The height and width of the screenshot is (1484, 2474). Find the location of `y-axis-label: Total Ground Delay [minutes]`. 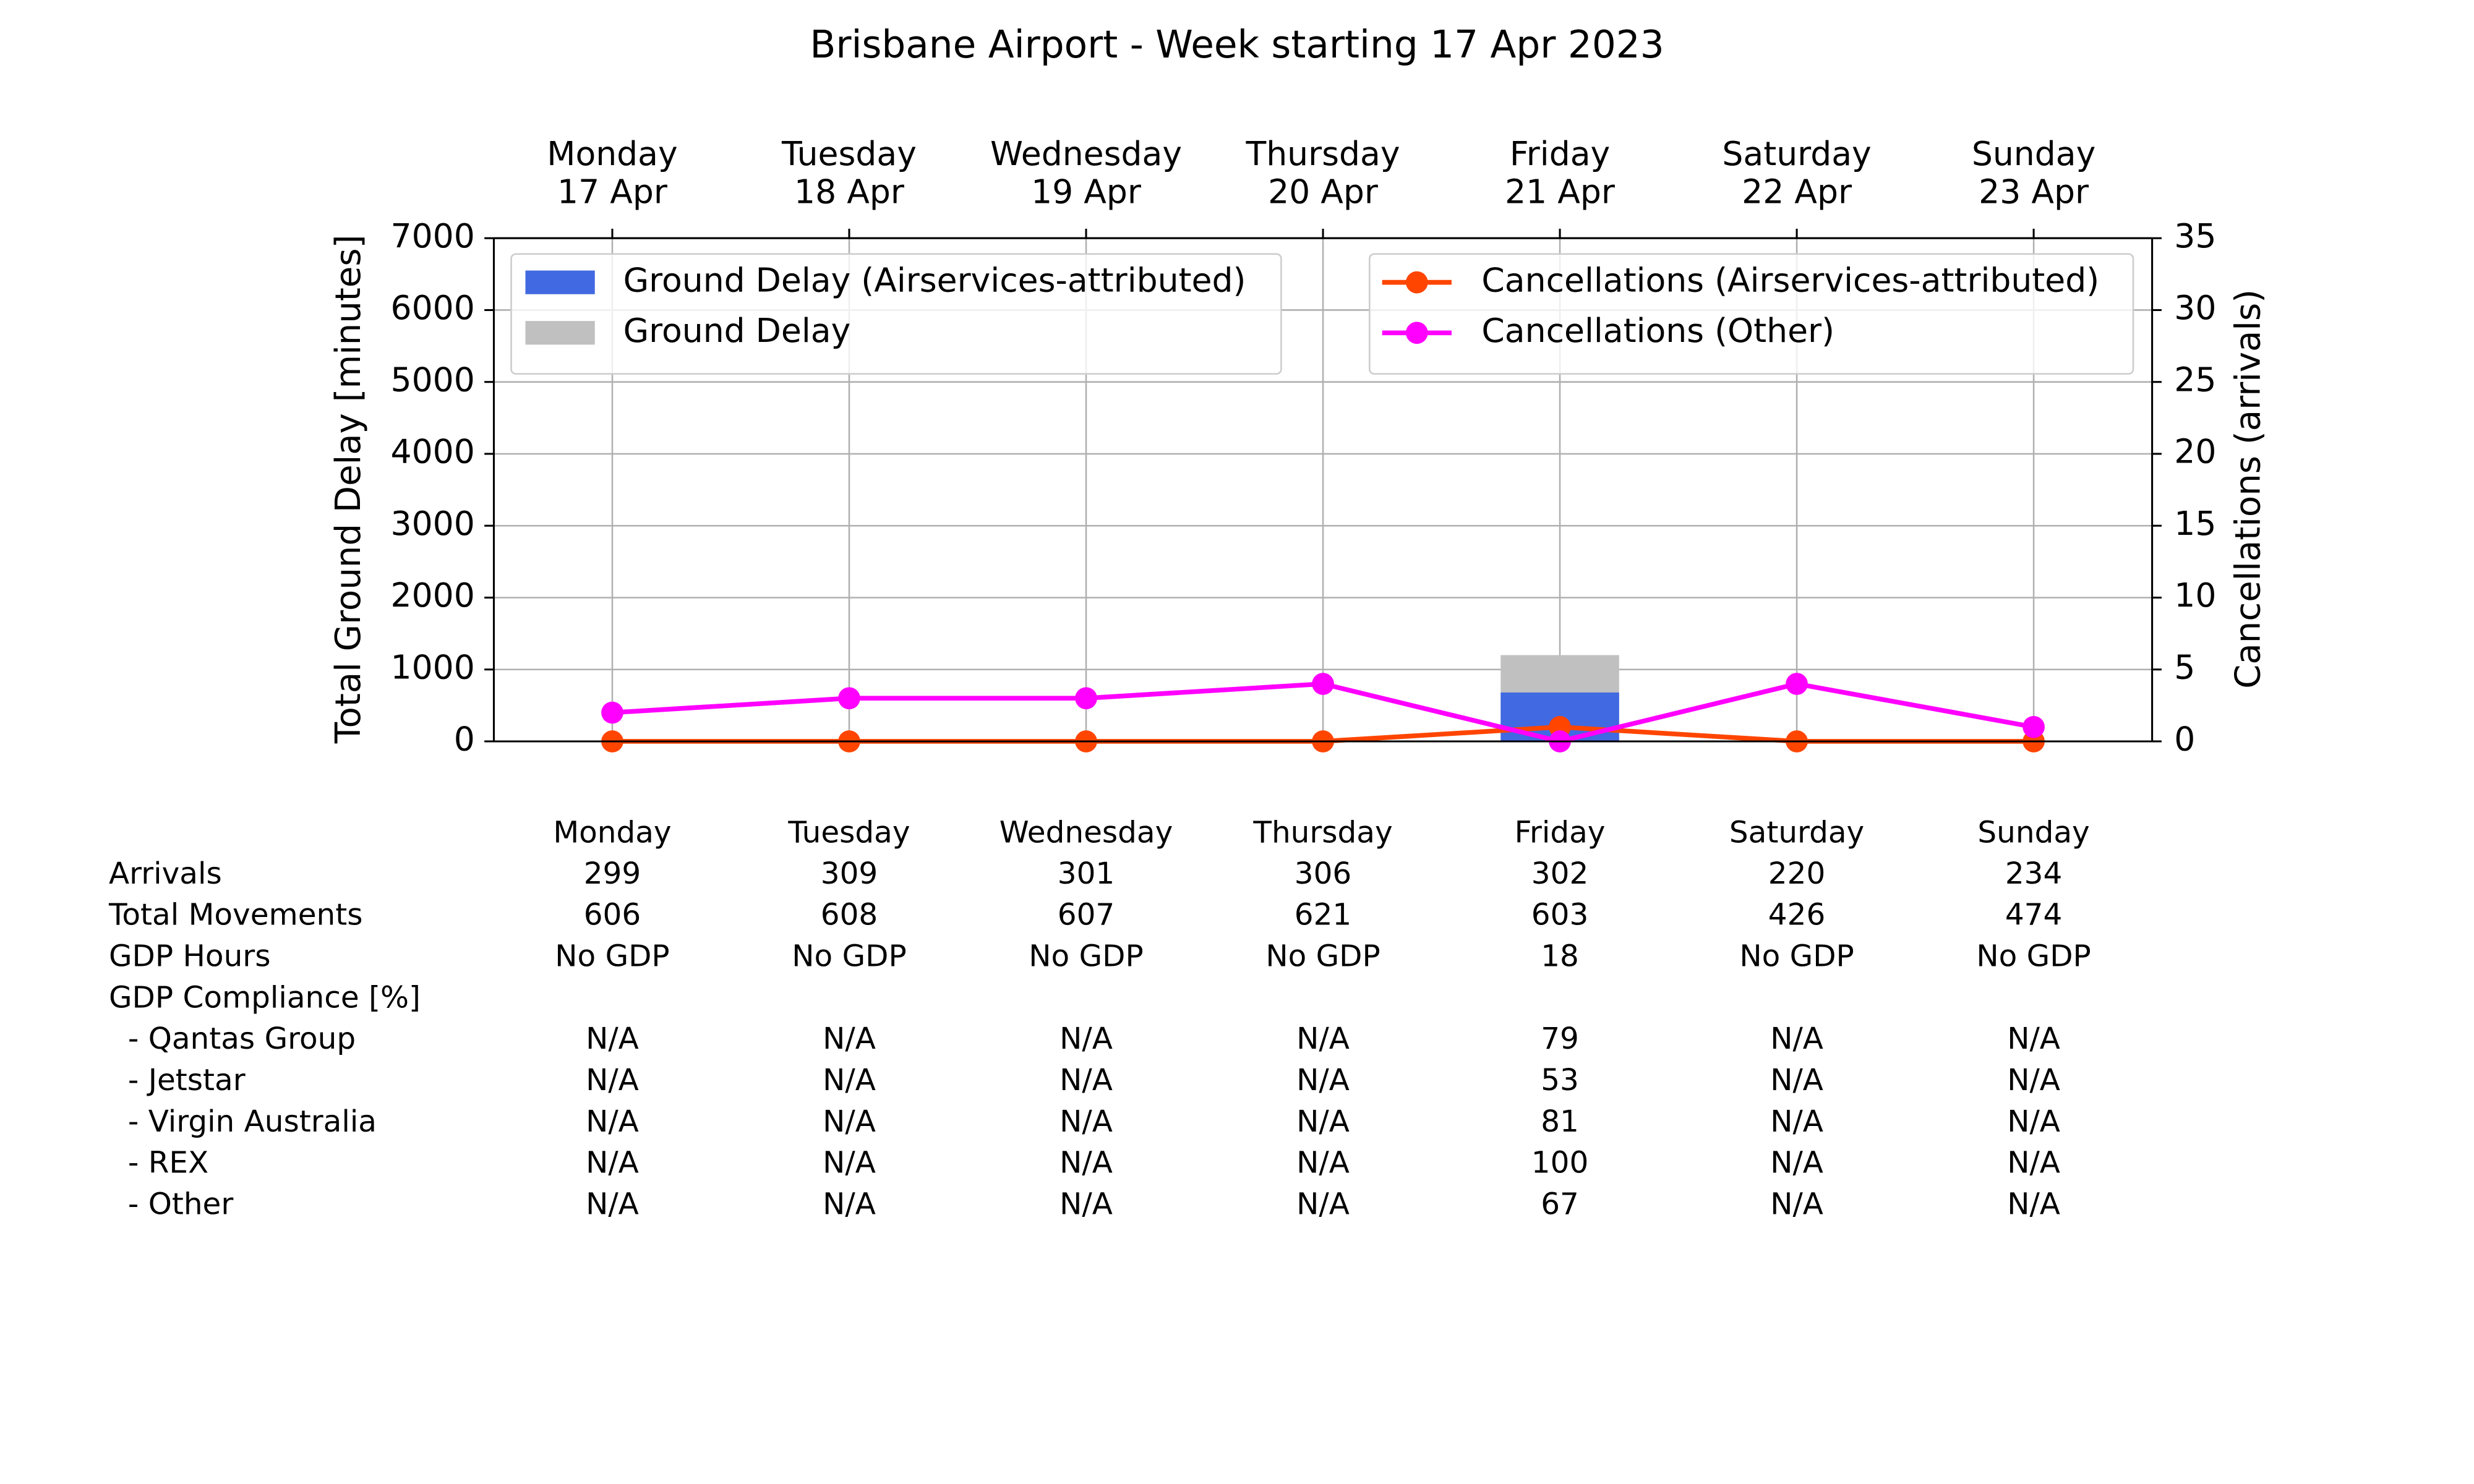

y-axis-label: Total Ground Delay [minutes] is located at coordinates (348, 489).